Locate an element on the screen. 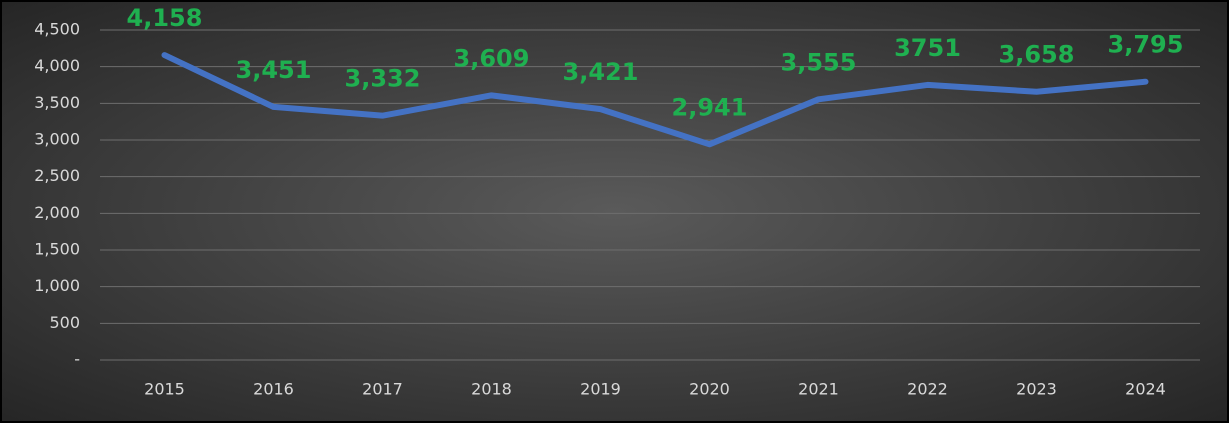 Image resolution: width=1229 pixels, height=423 pixels. y-tick-label: - is located at coordinates (77, 359).